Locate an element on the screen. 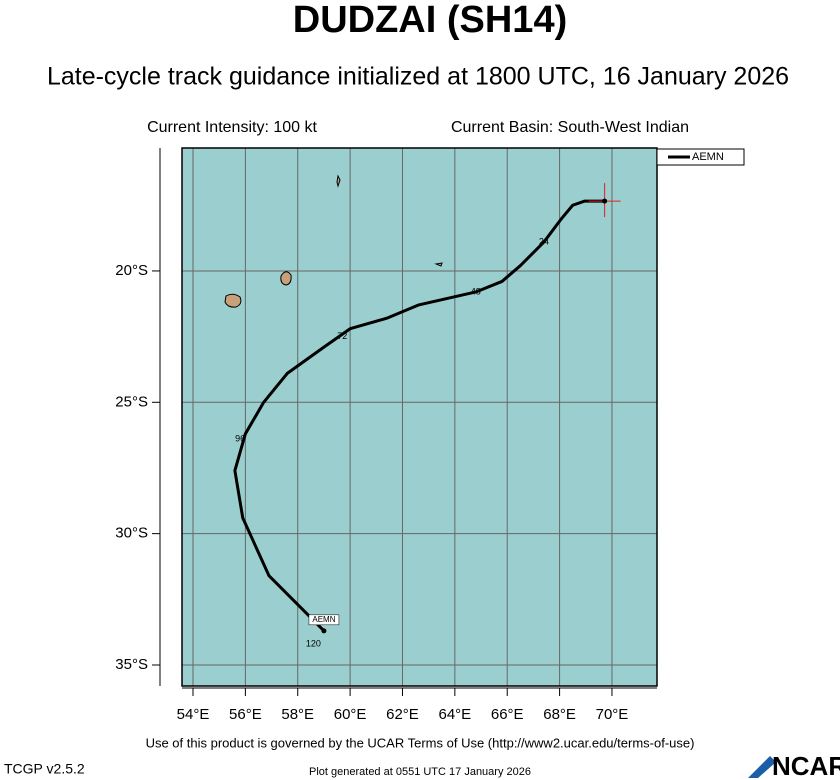 This screenshot has width=840, height=780. lead-time-label: 48 is located at coordinates (476, 291).